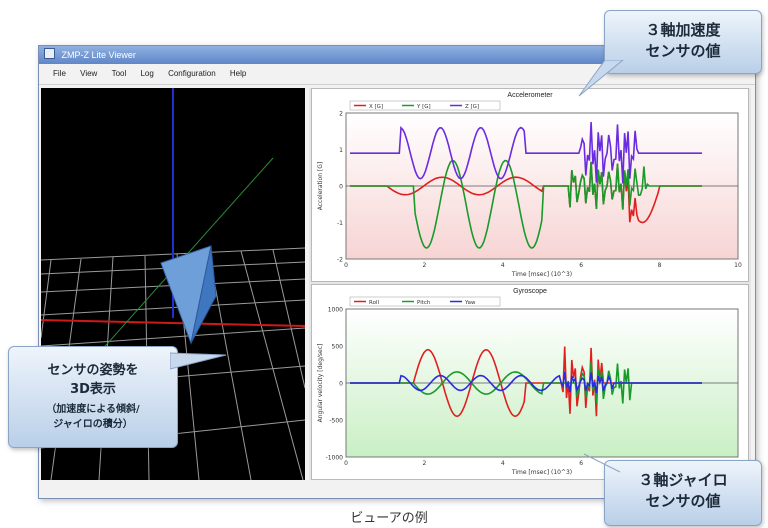 This screenshot has height=528, width=768. What do you see at coordinates (320, 383) in the screenshot?
I see `gyro-y-label: Angular velocity [deg/sec]` at bounding box center [320, 383].